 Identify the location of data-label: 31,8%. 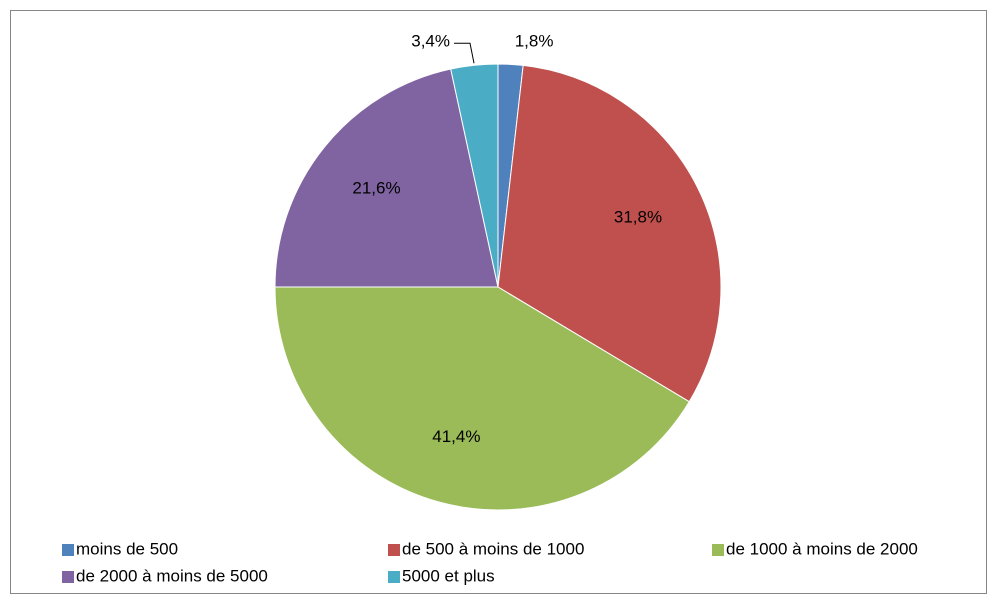
(638, 216).